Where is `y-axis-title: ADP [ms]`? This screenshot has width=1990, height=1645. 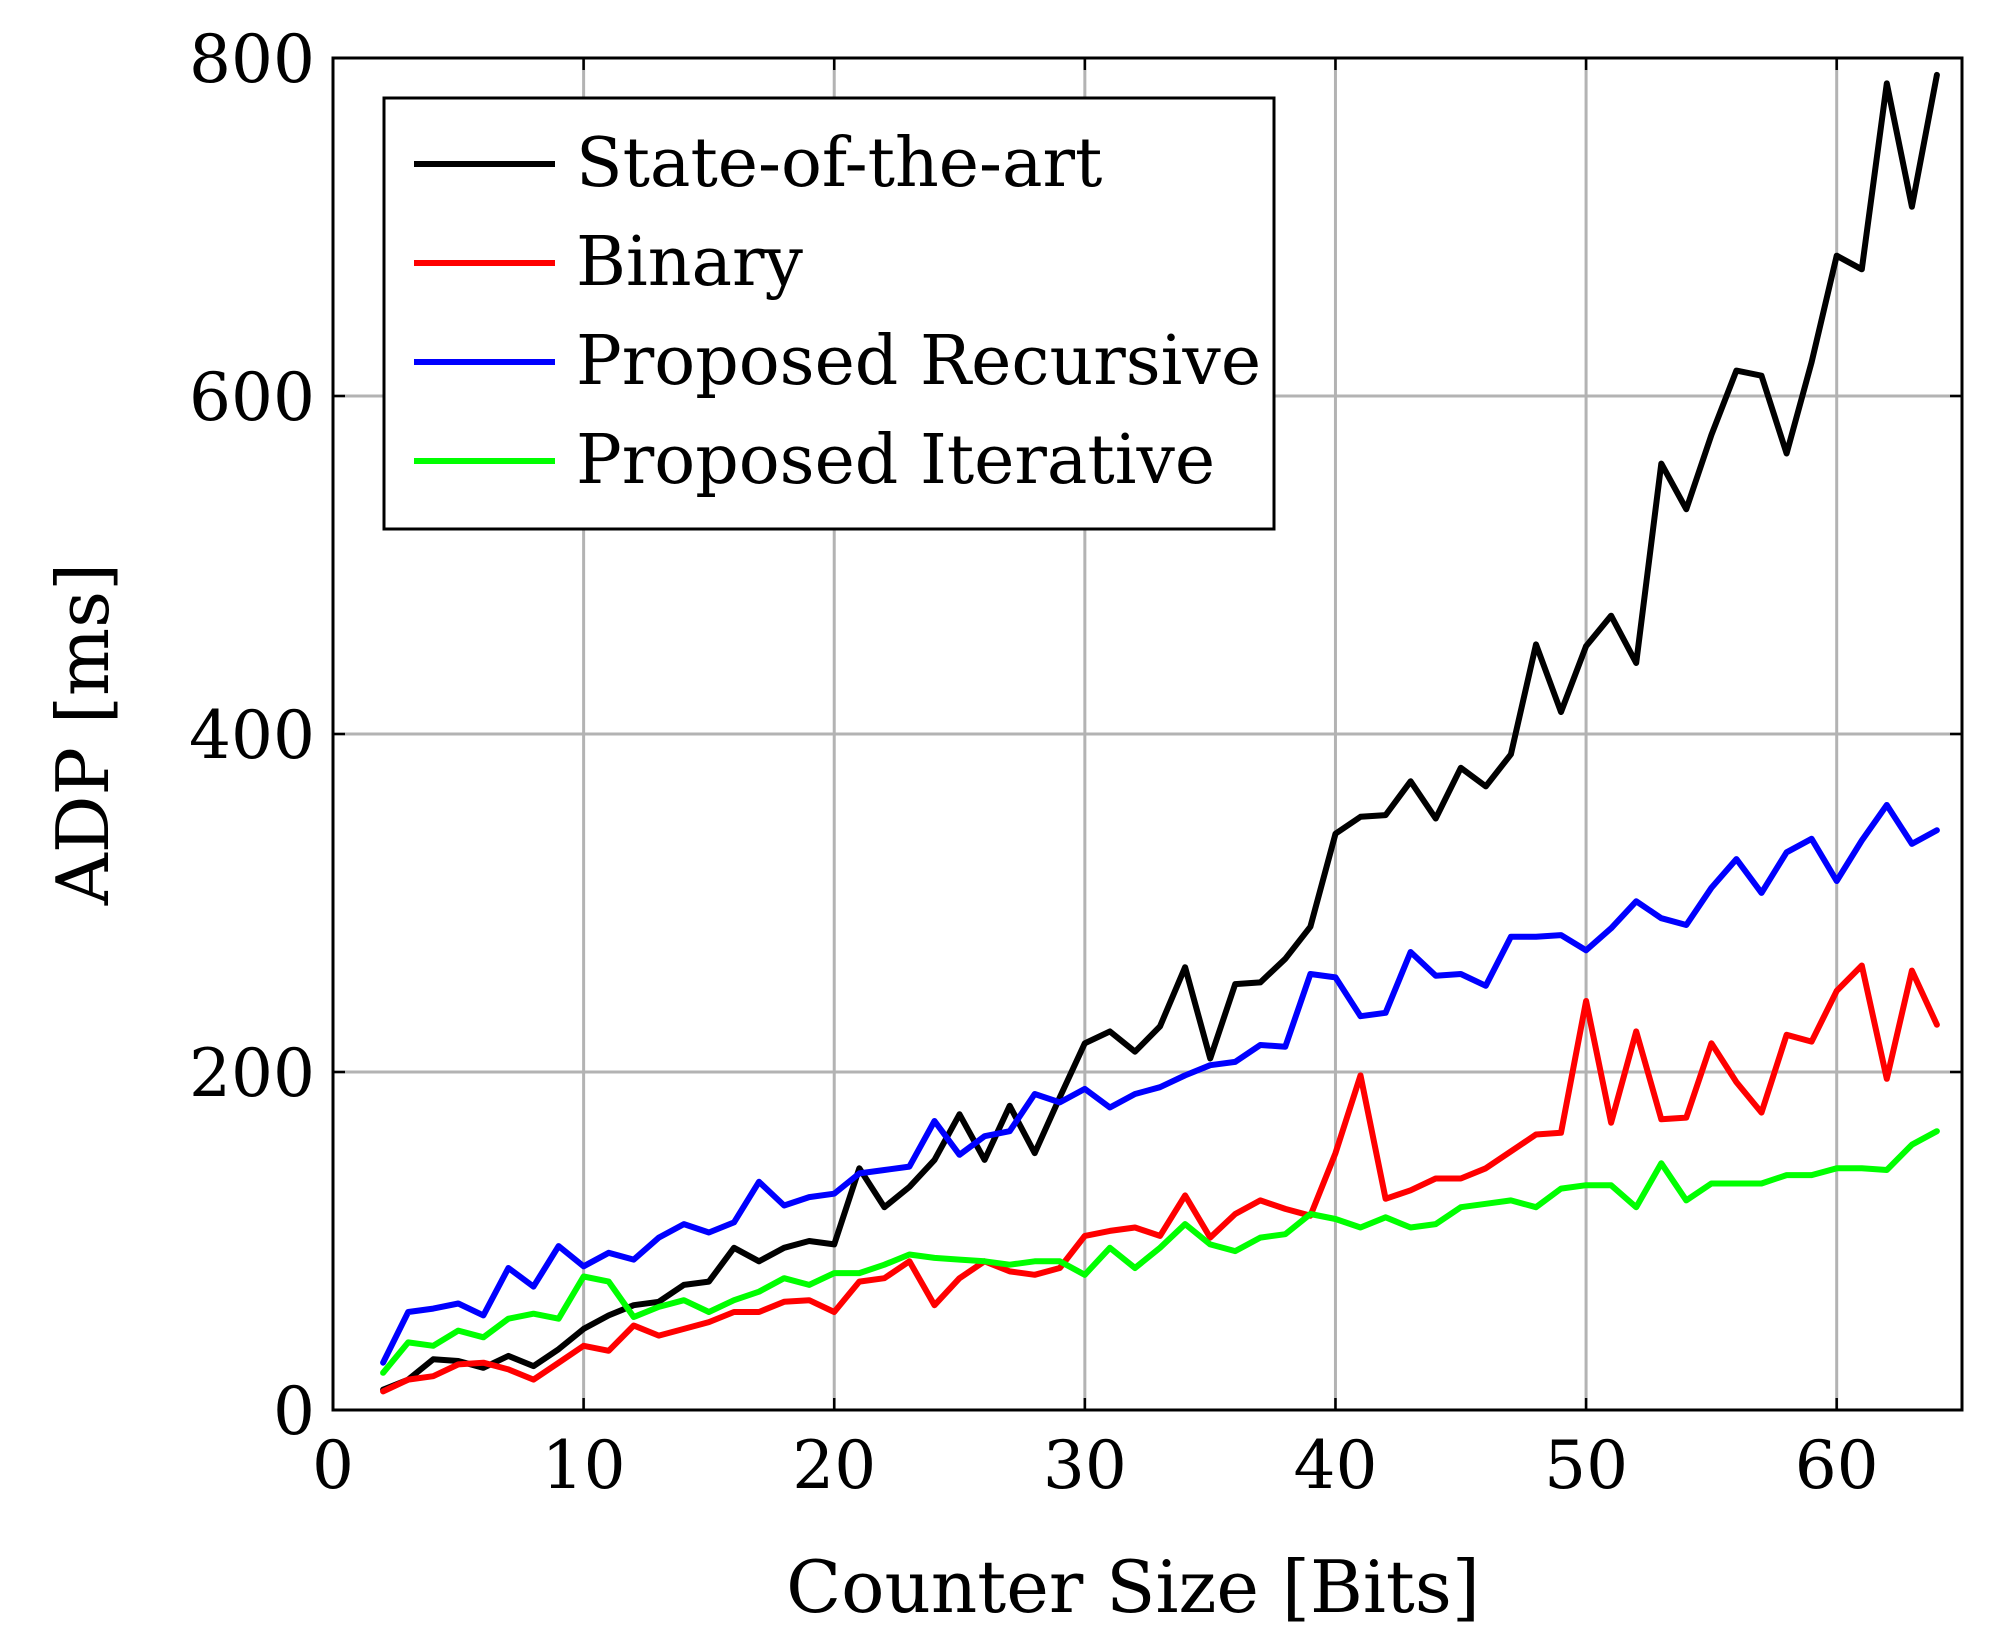
y-axis-title: ADP [ms] is located at coordinates (83, 734).